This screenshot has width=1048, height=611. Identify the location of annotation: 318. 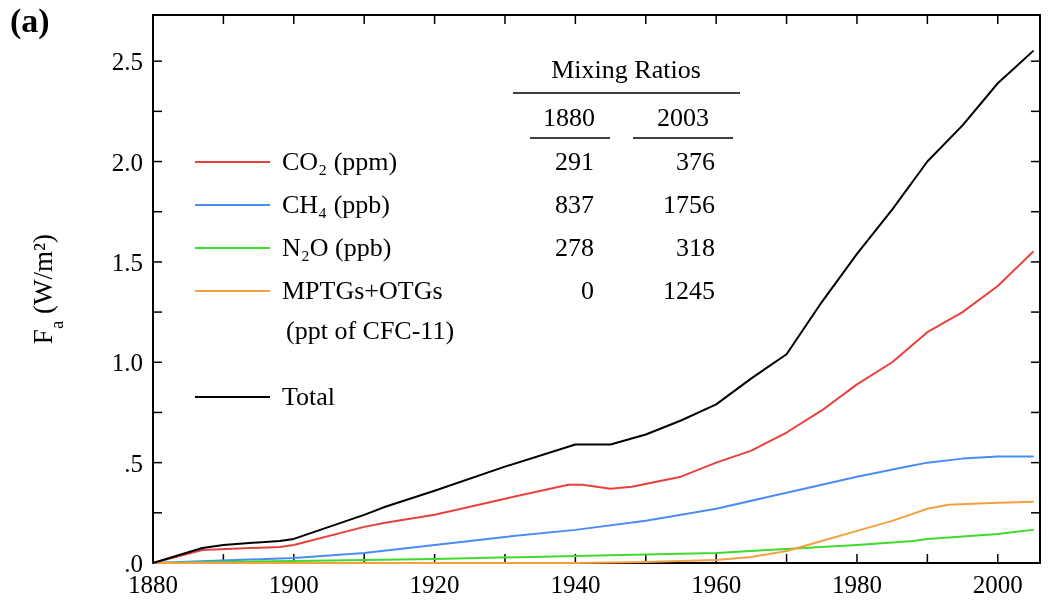
(695, 247).